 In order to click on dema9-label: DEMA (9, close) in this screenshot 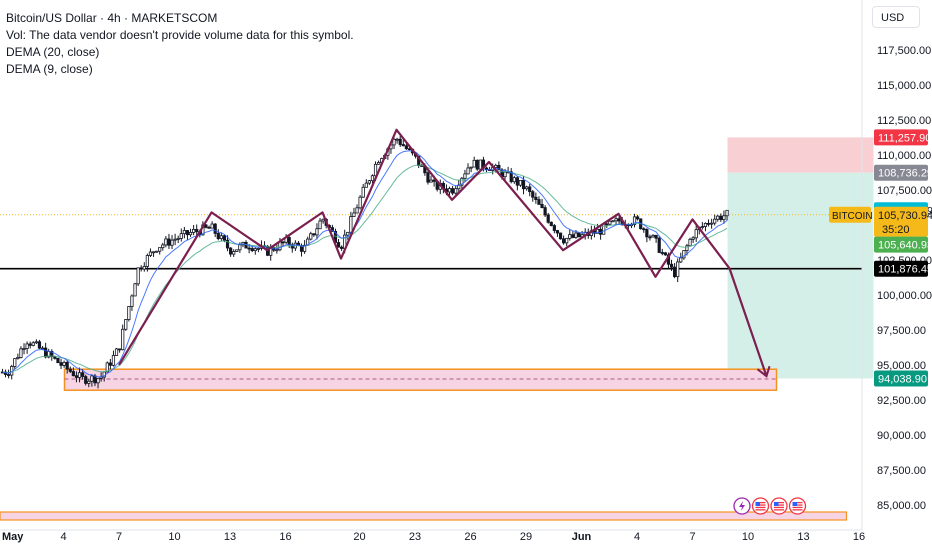, I will do `click(49, 69)`.